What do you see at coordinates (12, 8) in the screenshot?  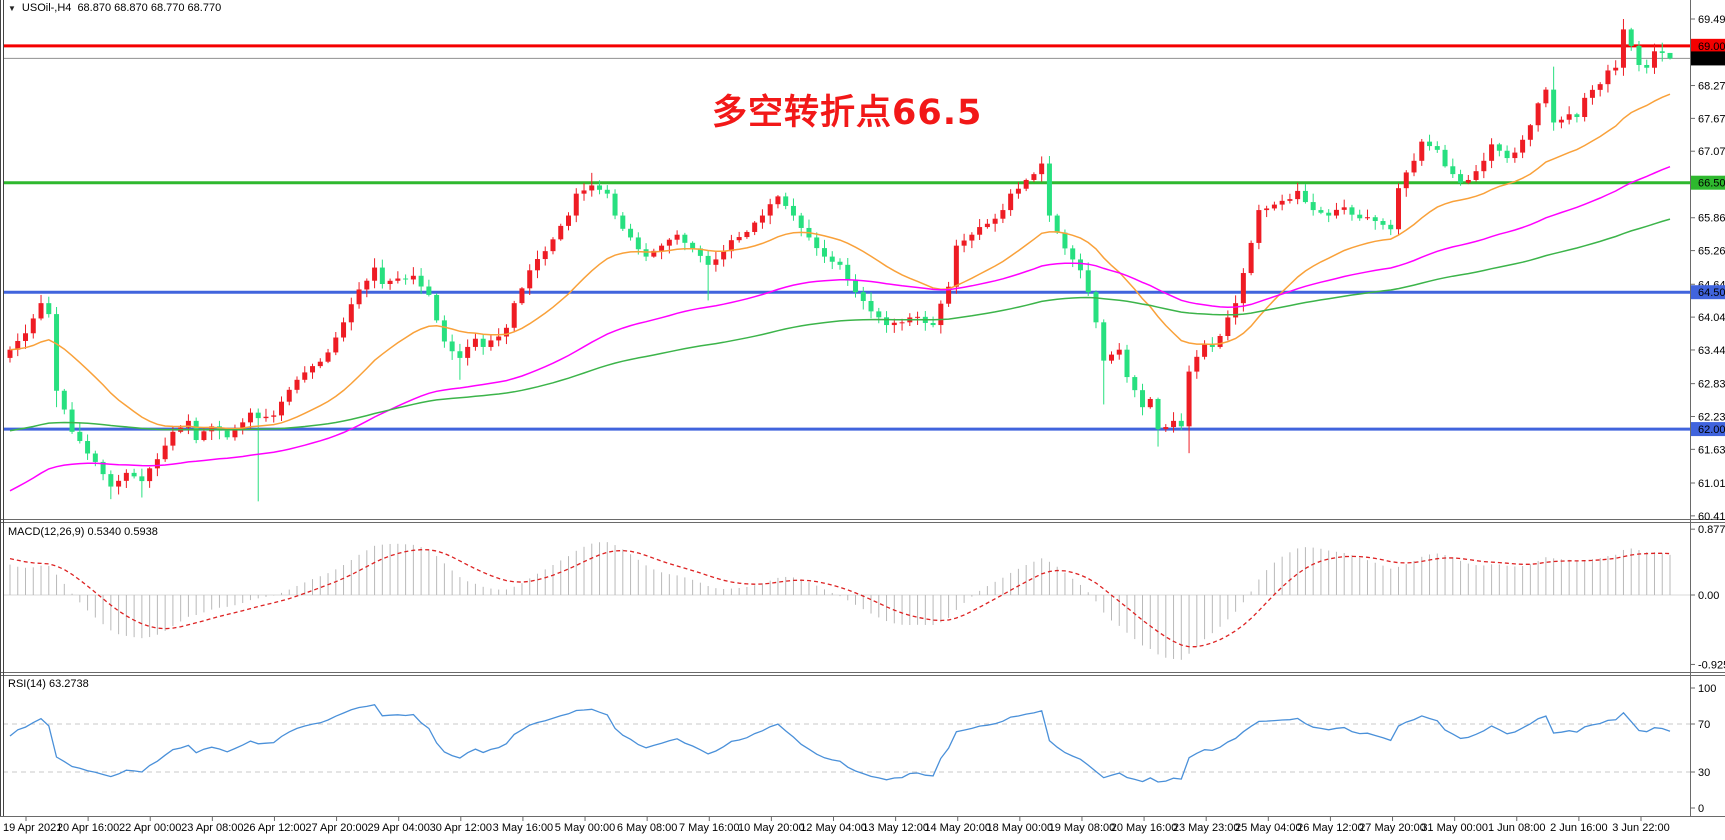 I see `collapse-chart-icon: ▼` at bounding box center [12, 8].